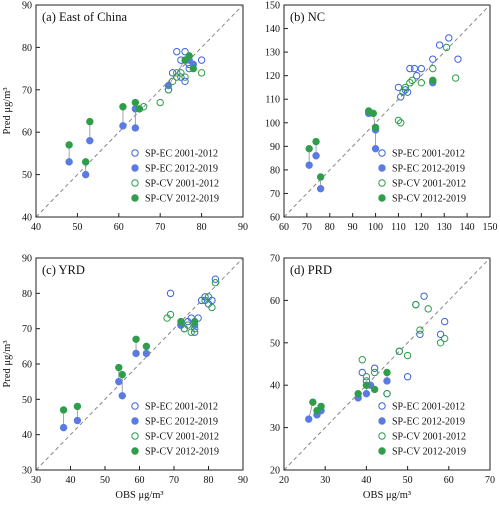 The height and width of the screenshot is (509, 500). I want to click on panel-title: (d) PRD, so click(311, 270).